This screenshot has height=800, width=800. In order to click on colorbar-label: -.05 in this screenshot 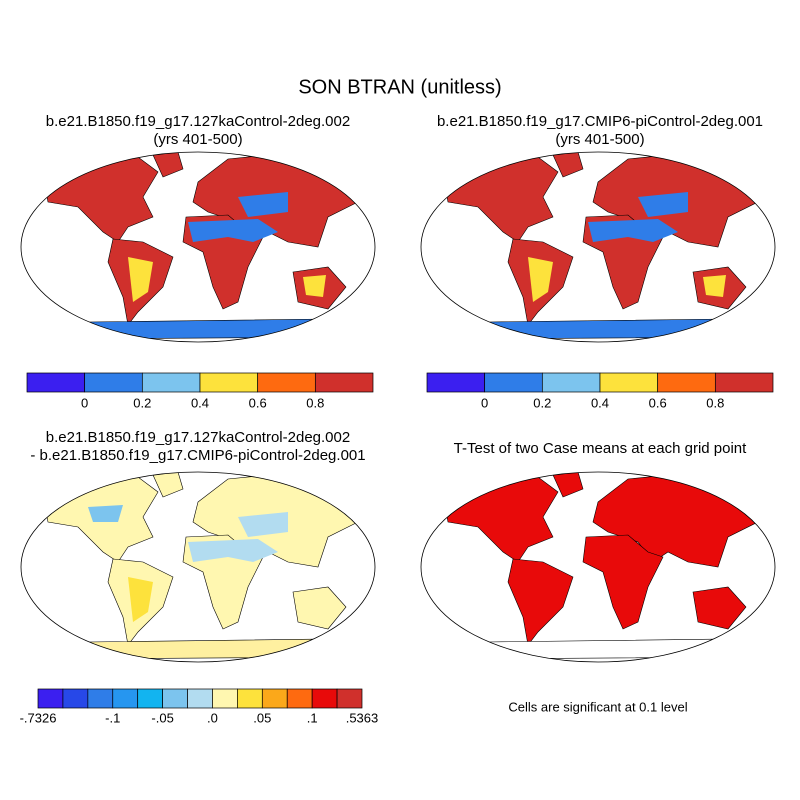, I will do `click(162, 717)`.